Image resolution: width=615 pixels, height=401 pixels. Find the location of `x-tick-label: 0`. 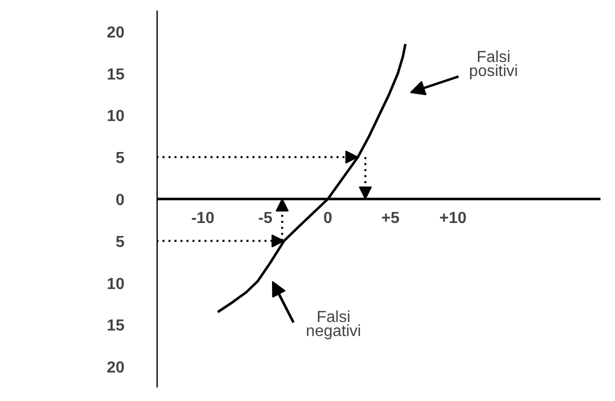

x-tick-label: 0 is located at coordinates (327, 218).